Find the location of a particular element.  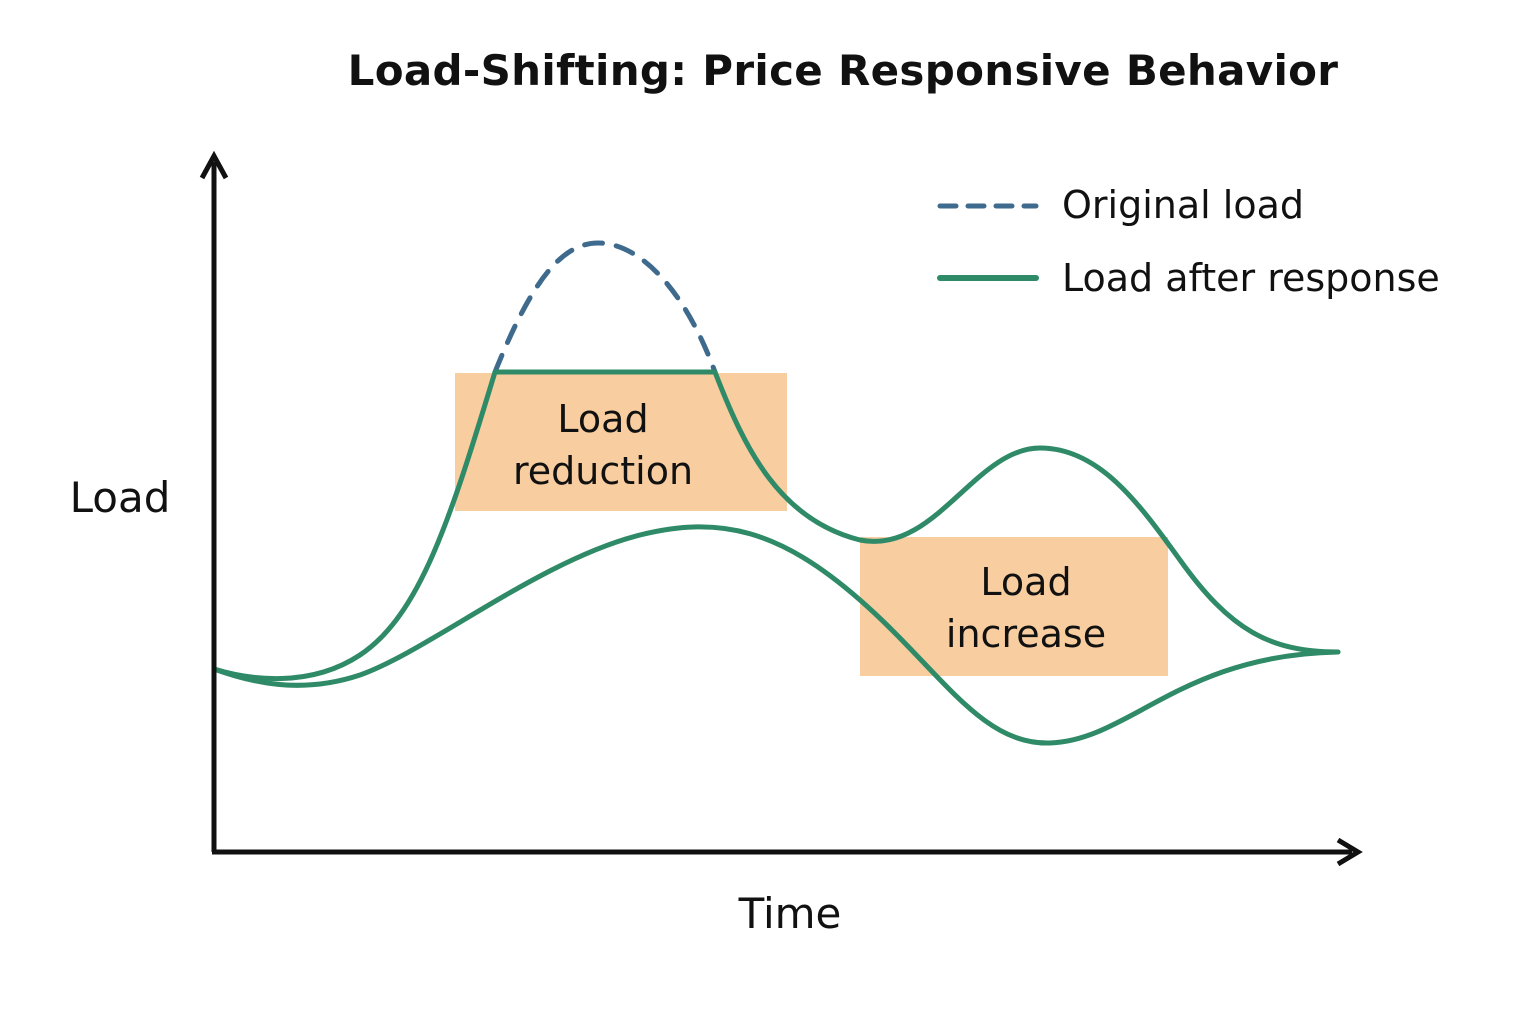

original-load-line is located at coordinates (605, 307).